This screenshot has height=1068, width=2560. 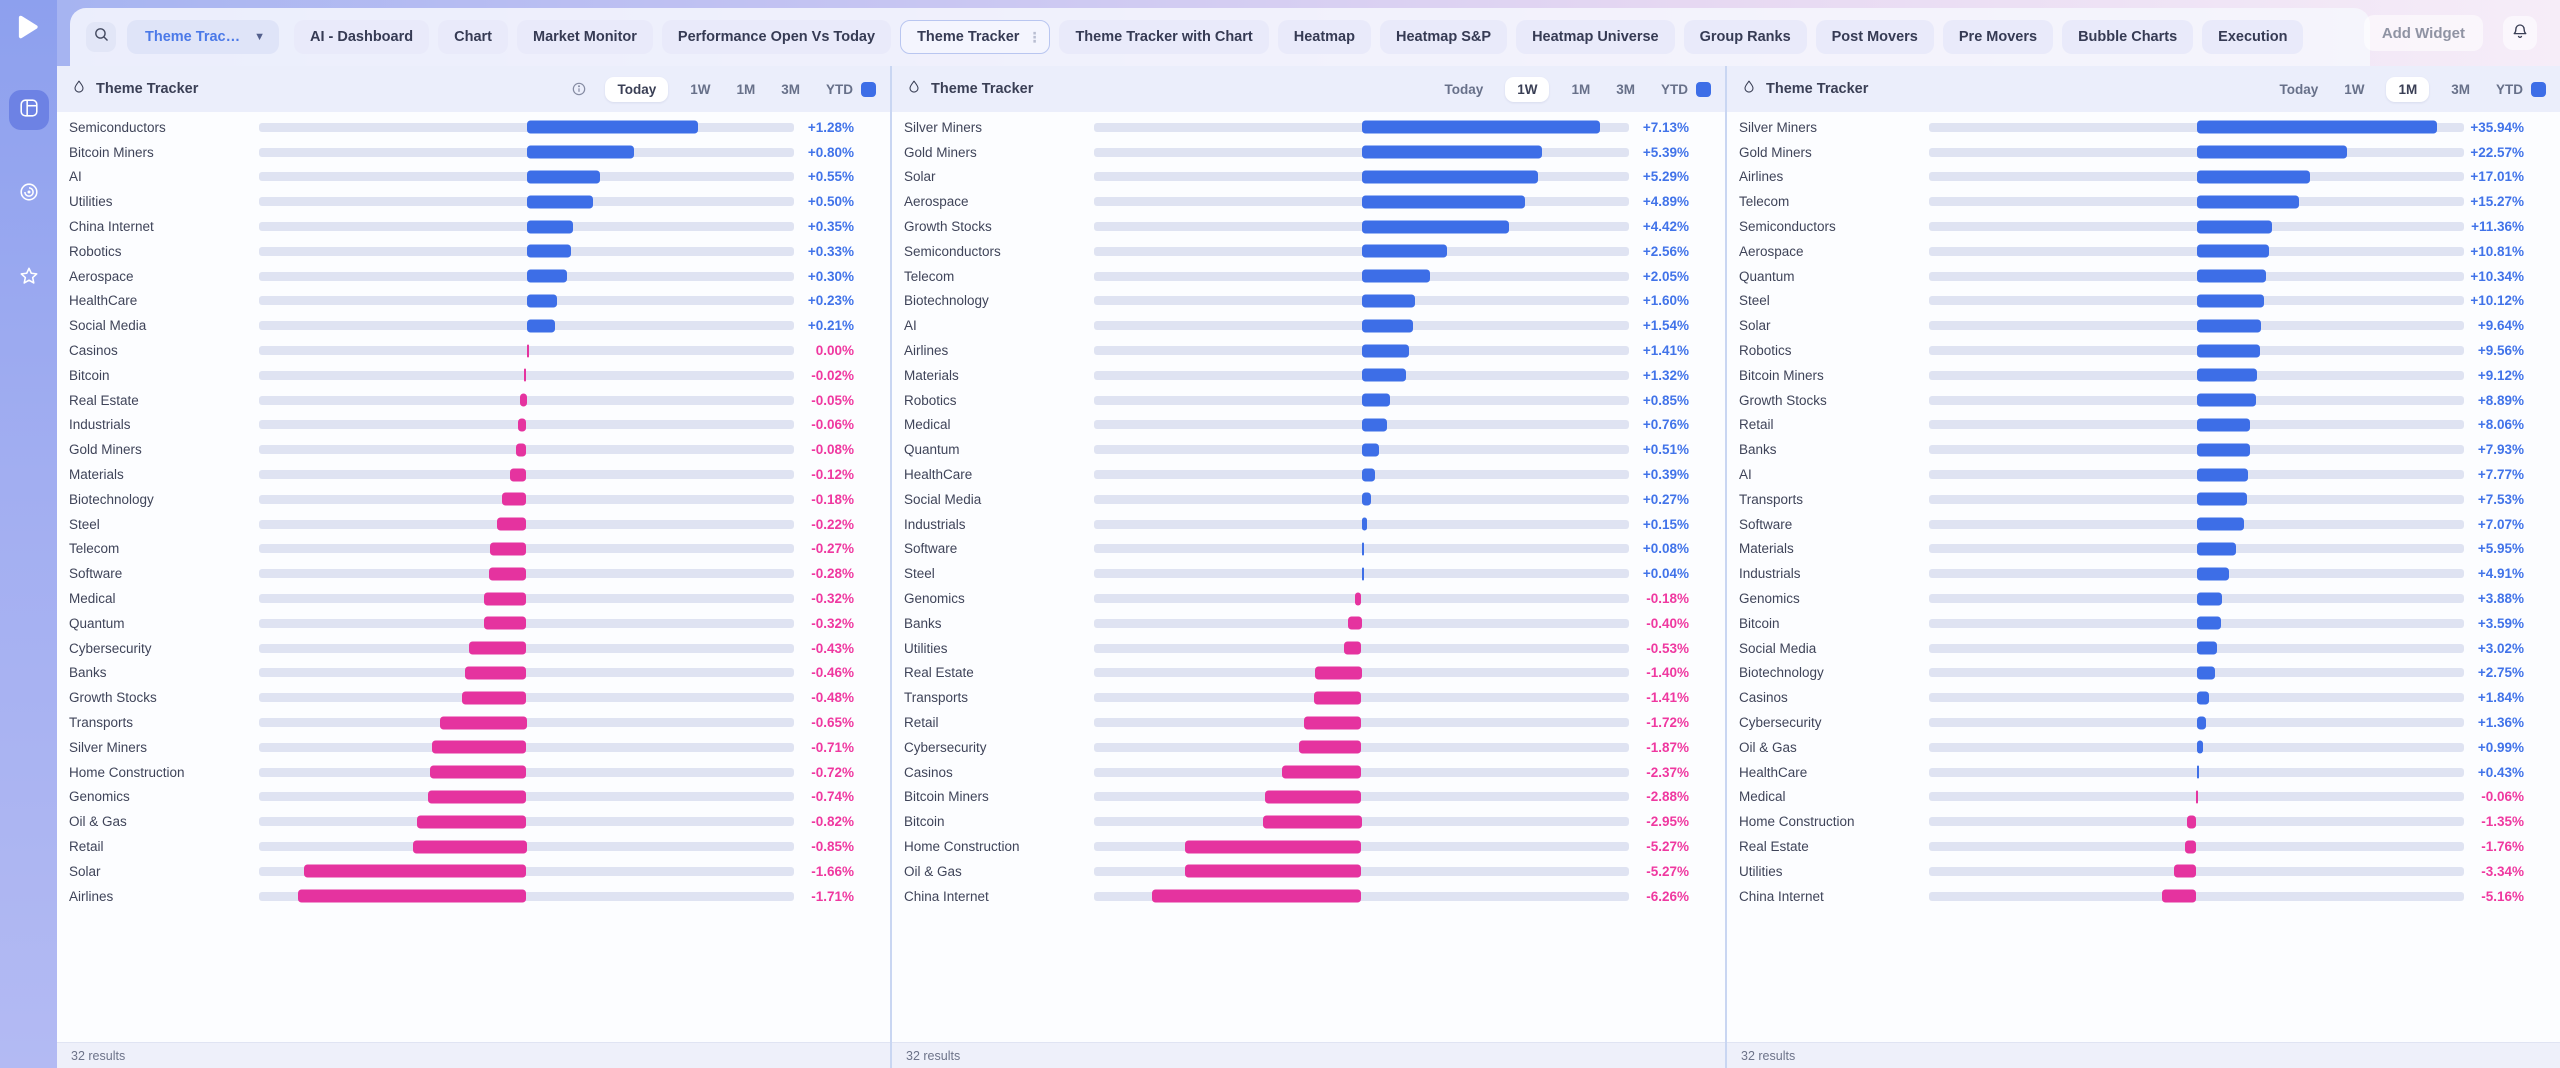 What do you see at coordinates (2143, 301) in the screenshot?
I see `theme-row-steel: Steel +10.12%` at bounding box center [2143, 301].